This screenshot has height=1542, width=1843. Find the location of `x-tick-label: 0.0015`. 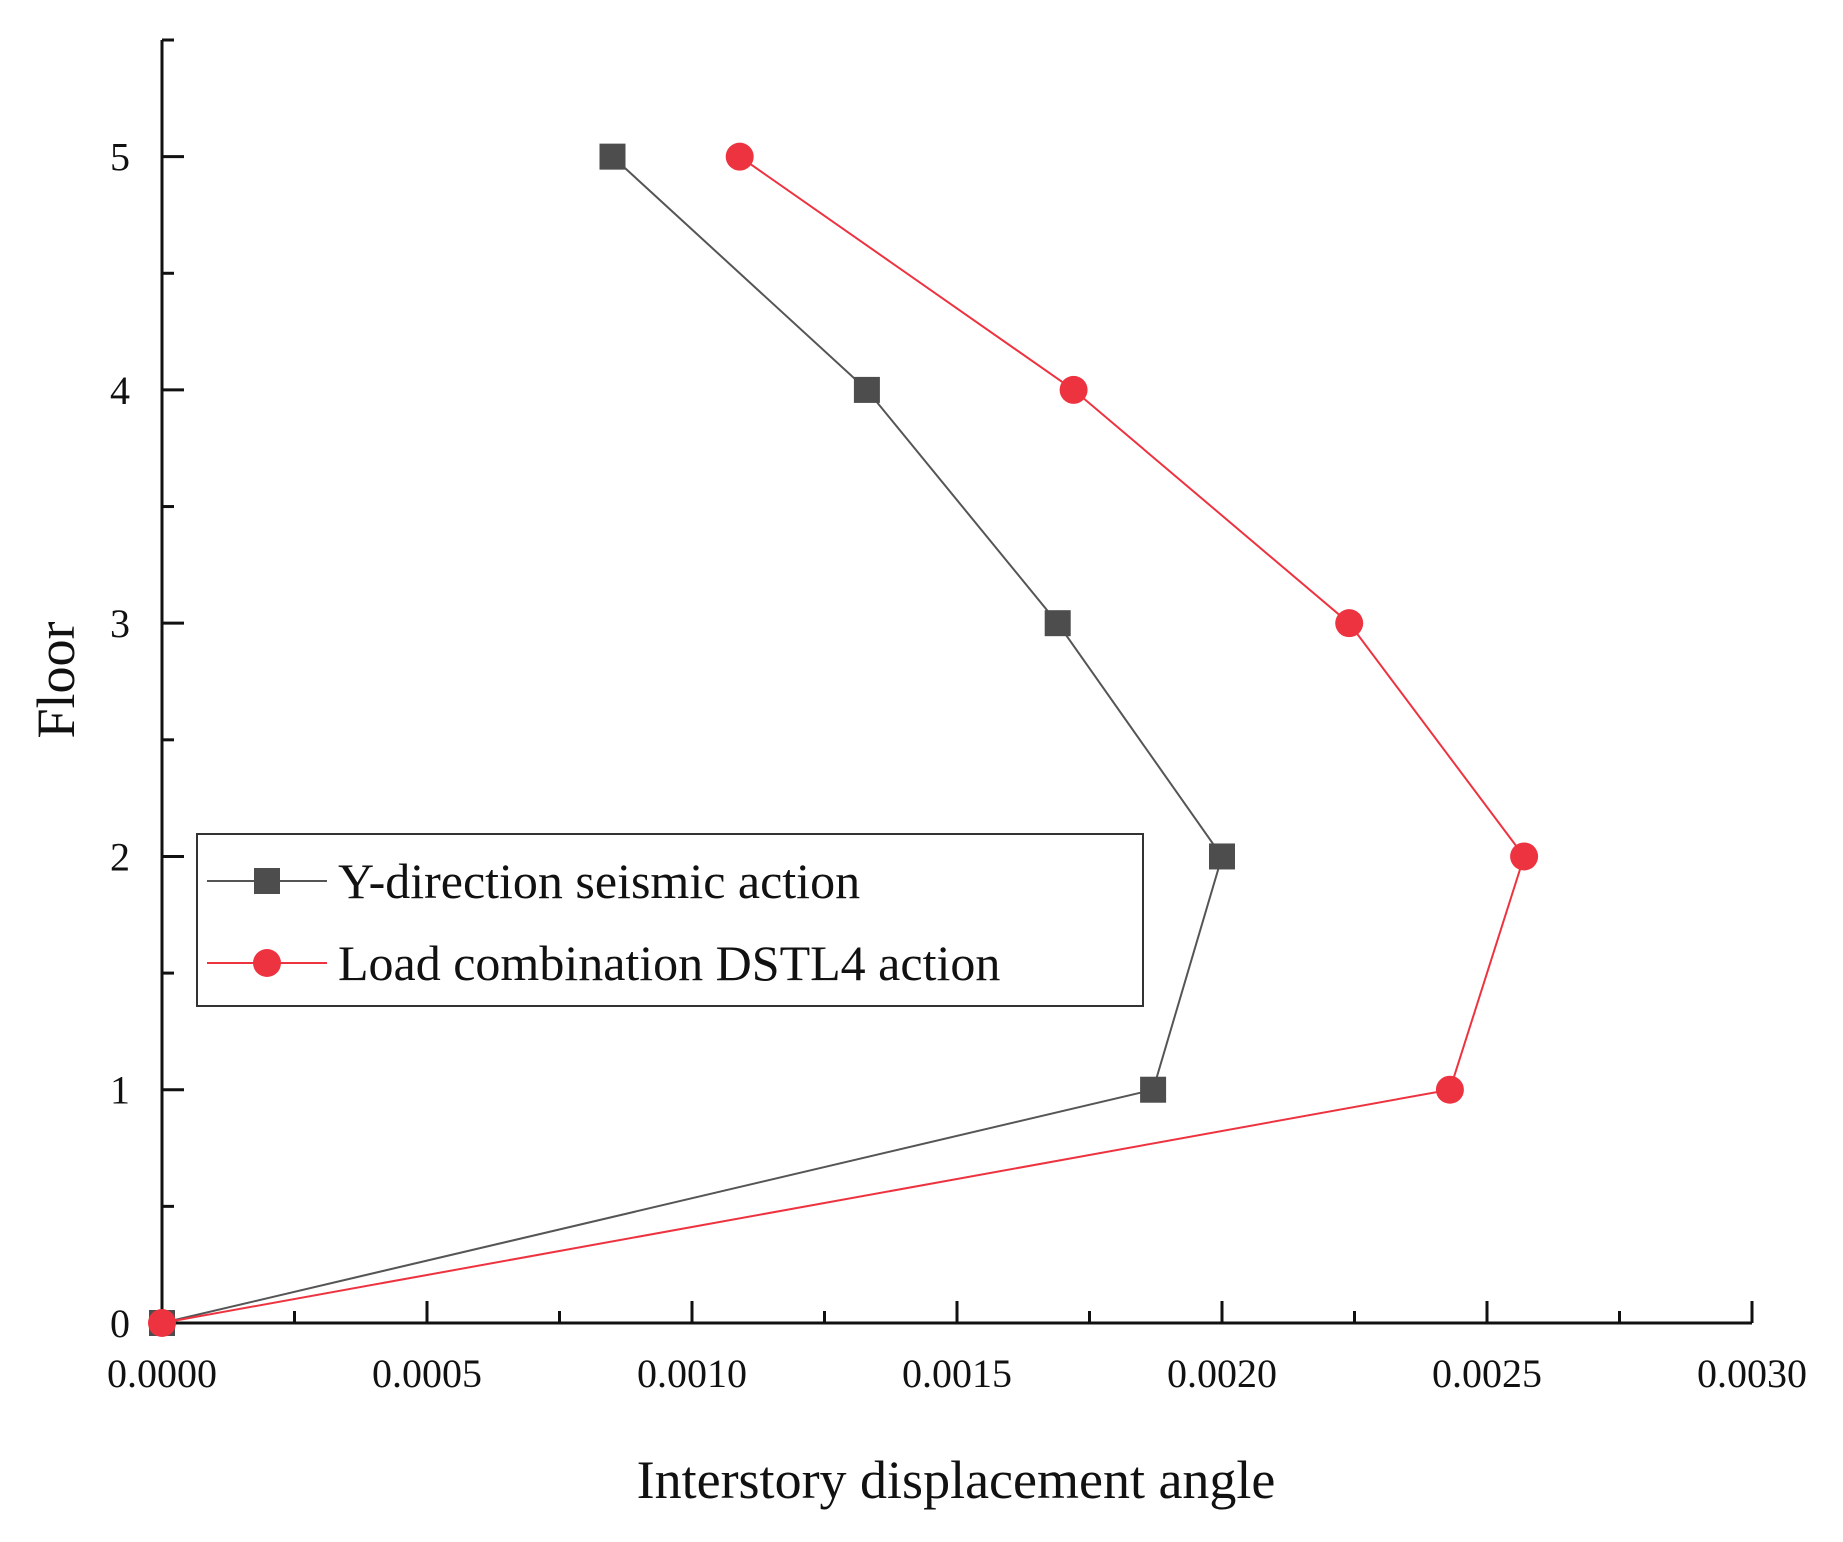

x-tick-label: 0.0015 is located at coordinates (957, 1373).